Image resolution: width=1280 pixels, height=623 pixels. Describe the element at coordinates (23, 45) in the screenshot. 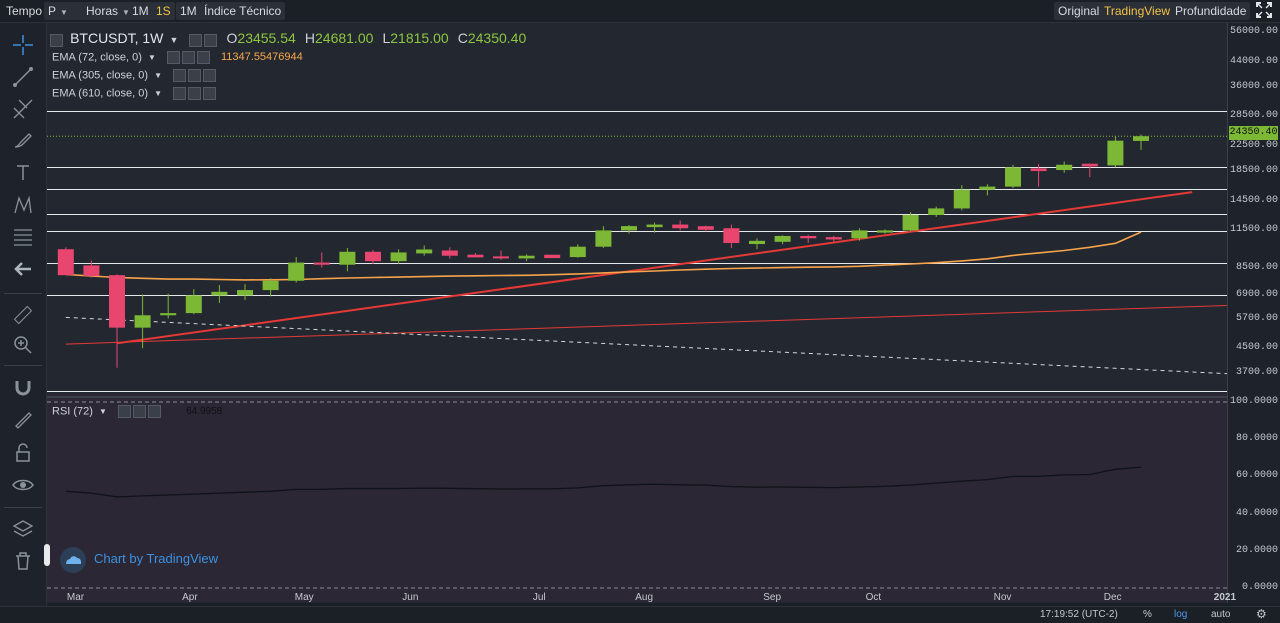

I see `crosshair-icon` at that location.